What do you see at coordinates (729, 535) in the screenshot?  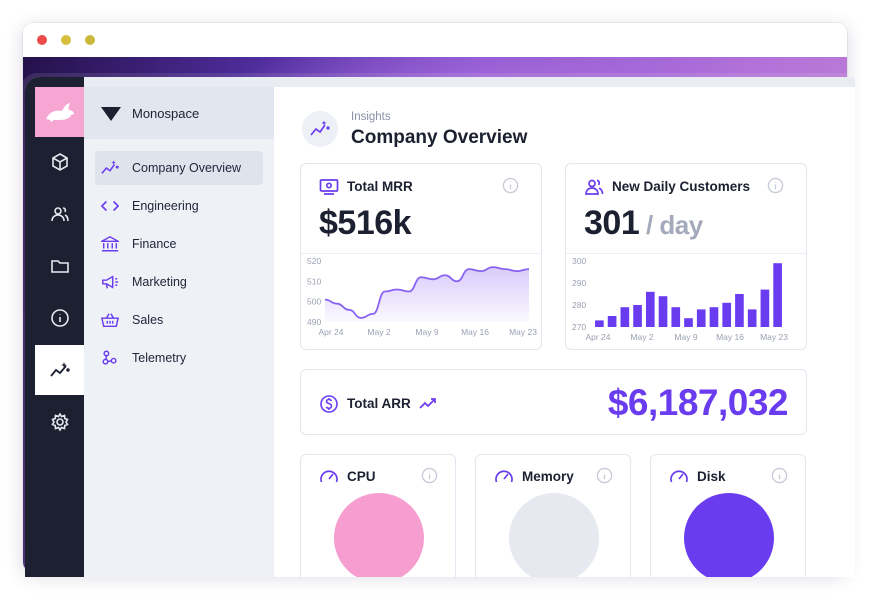 I see `disk-gauge` at bounding box center [729, 535].